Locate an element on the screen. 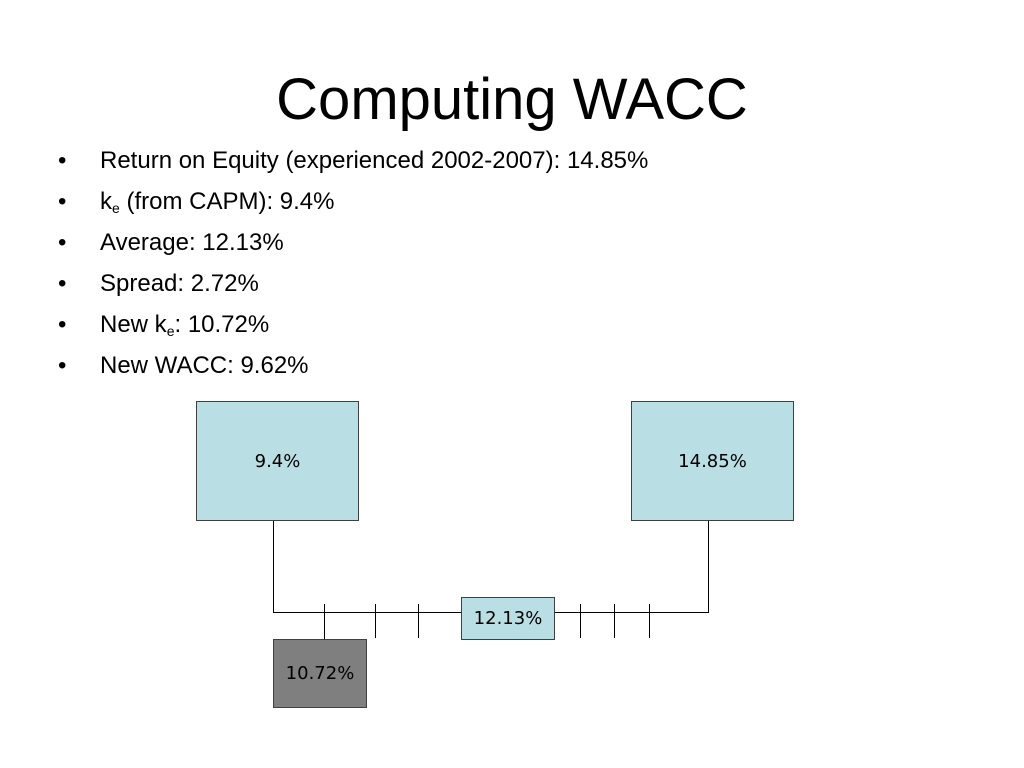 The image size is (1024, 768). return-on-equity-box: 14.85% is located at coordinates (712, 461).